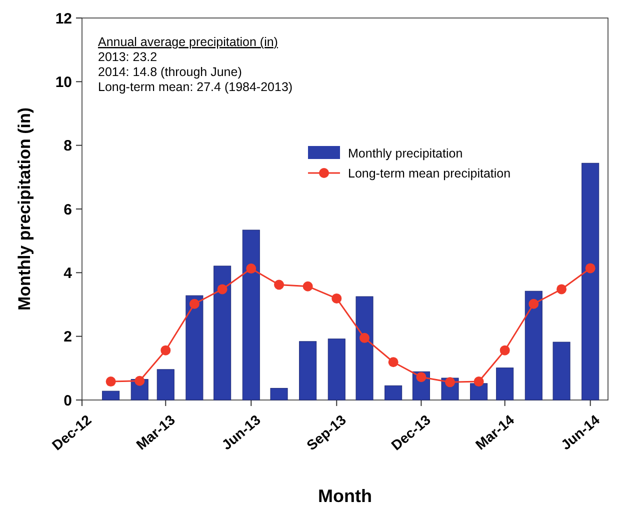 This screenshot has width=626, height=517. Describe the element at coordinates (170, 72) in the screenshot. I see `annotation: 2014: 14.8 (through June)` at that location.